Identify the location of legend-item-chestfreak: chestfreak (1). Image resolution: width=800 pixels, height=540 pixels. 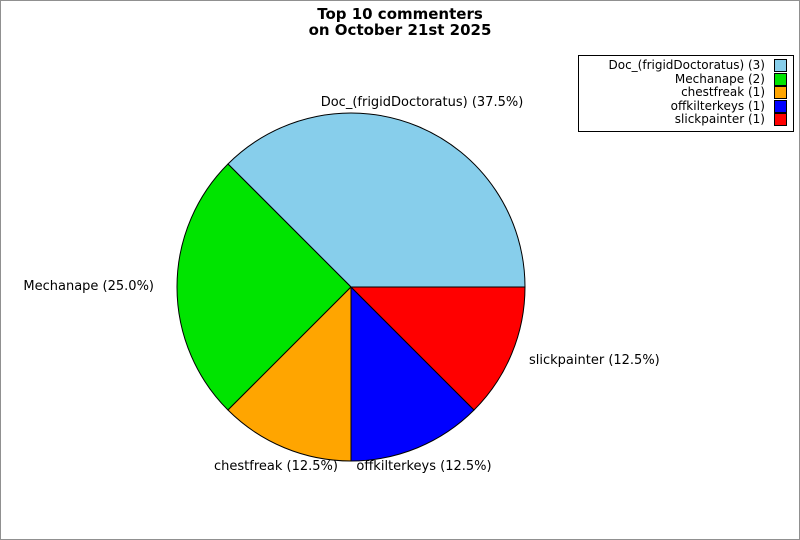
(686, 93).